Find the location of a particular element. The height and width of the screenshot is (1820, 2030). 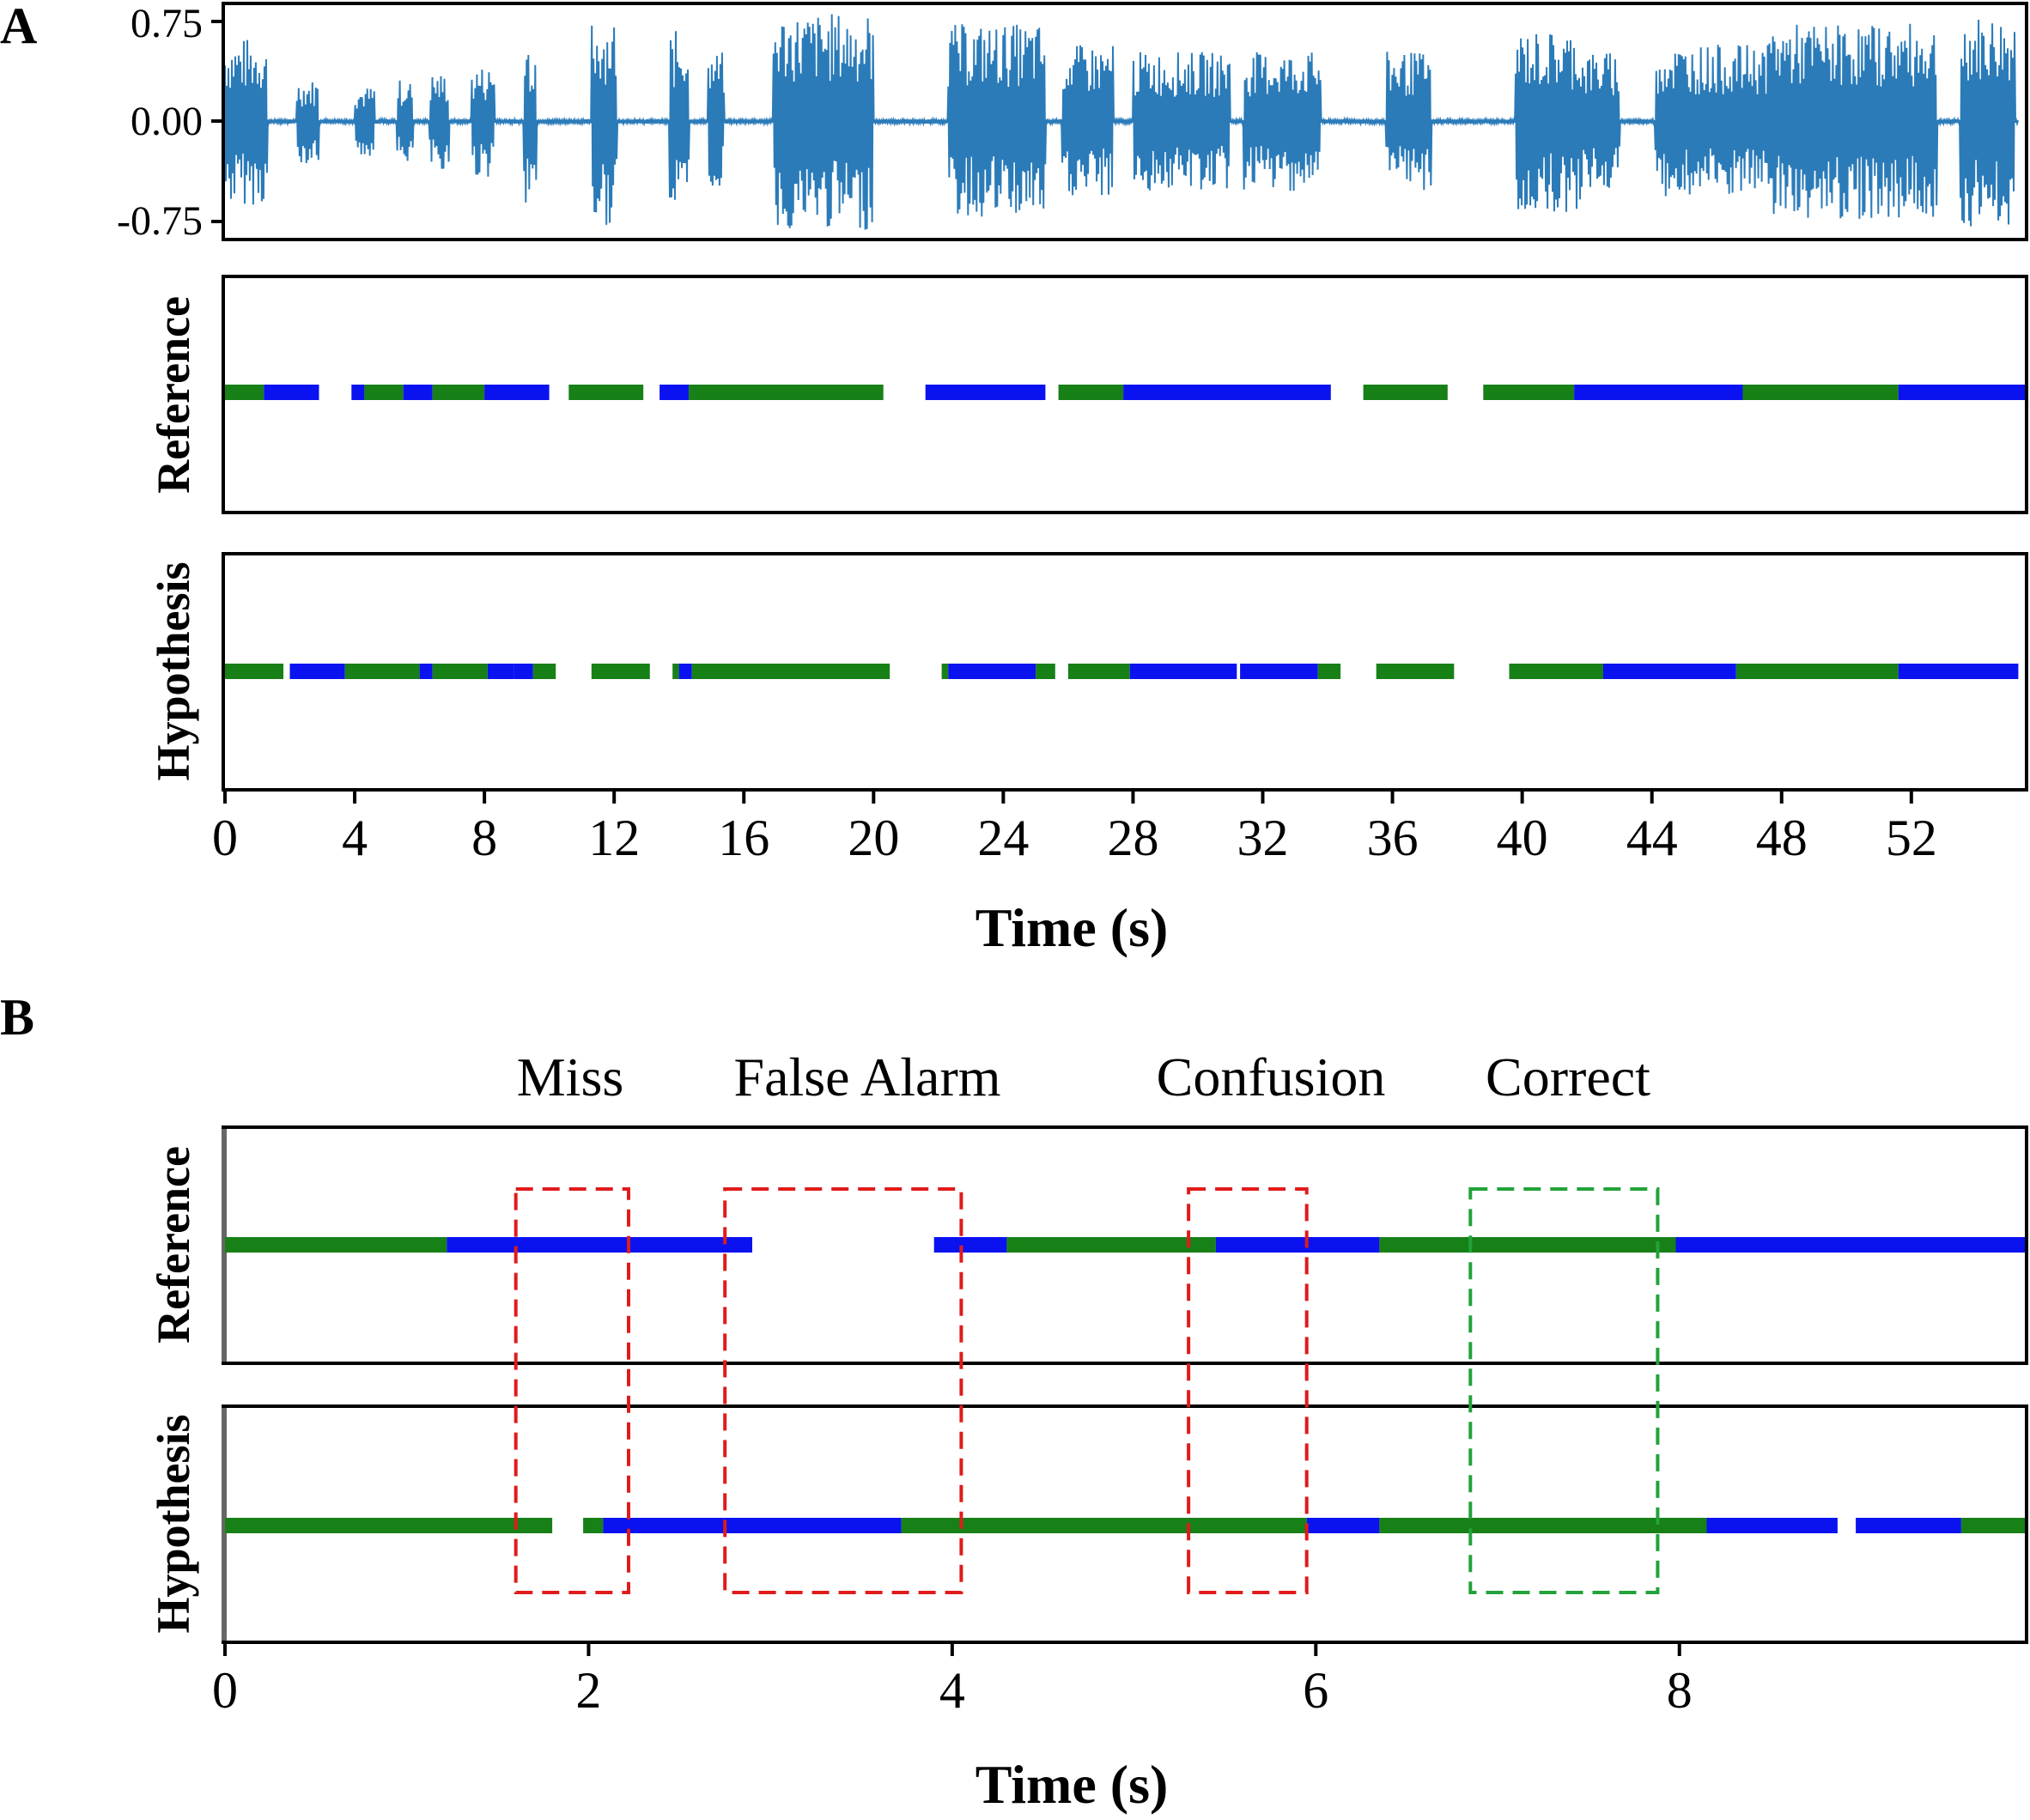

xtick-label: 20 is located at coordinates (873, 838).